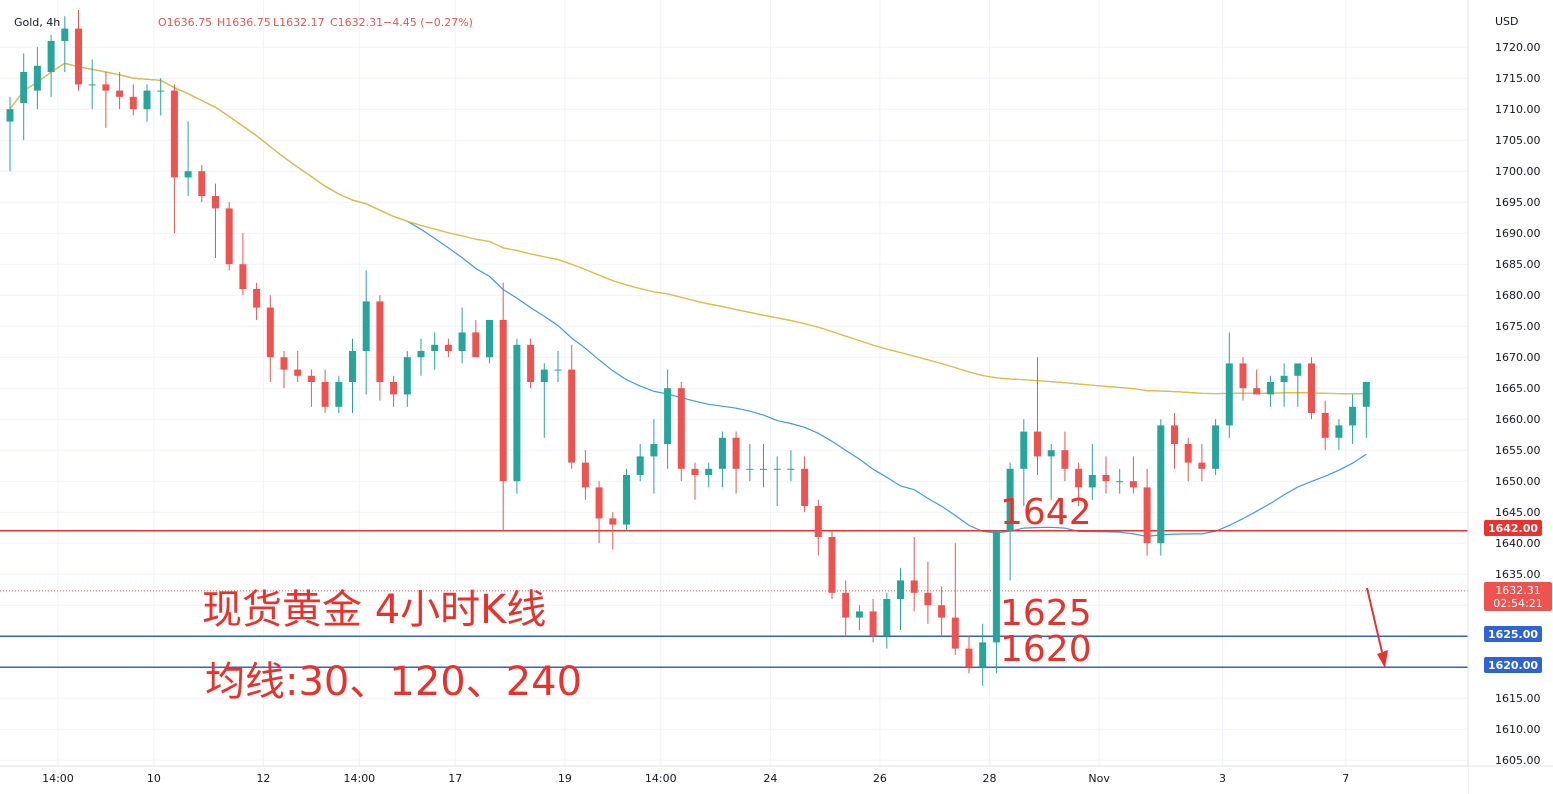 This screenshot has height=794, width=1553. What do you see at coordinates (1507, 21) in the screenshot?
I see `price-axis-currency: USD` at bounding box center [1507, 21].